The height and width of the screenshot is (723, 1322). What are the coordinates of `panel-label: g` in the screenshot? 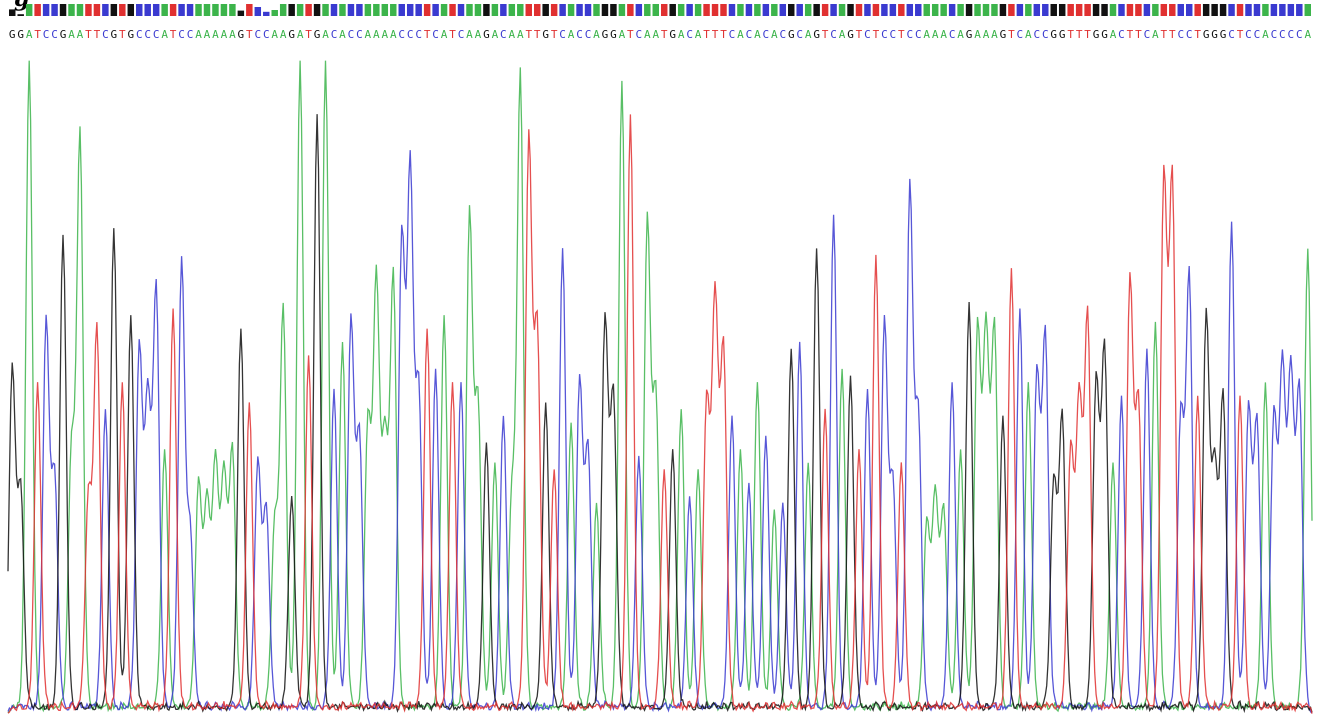 It's located at (21, 6).